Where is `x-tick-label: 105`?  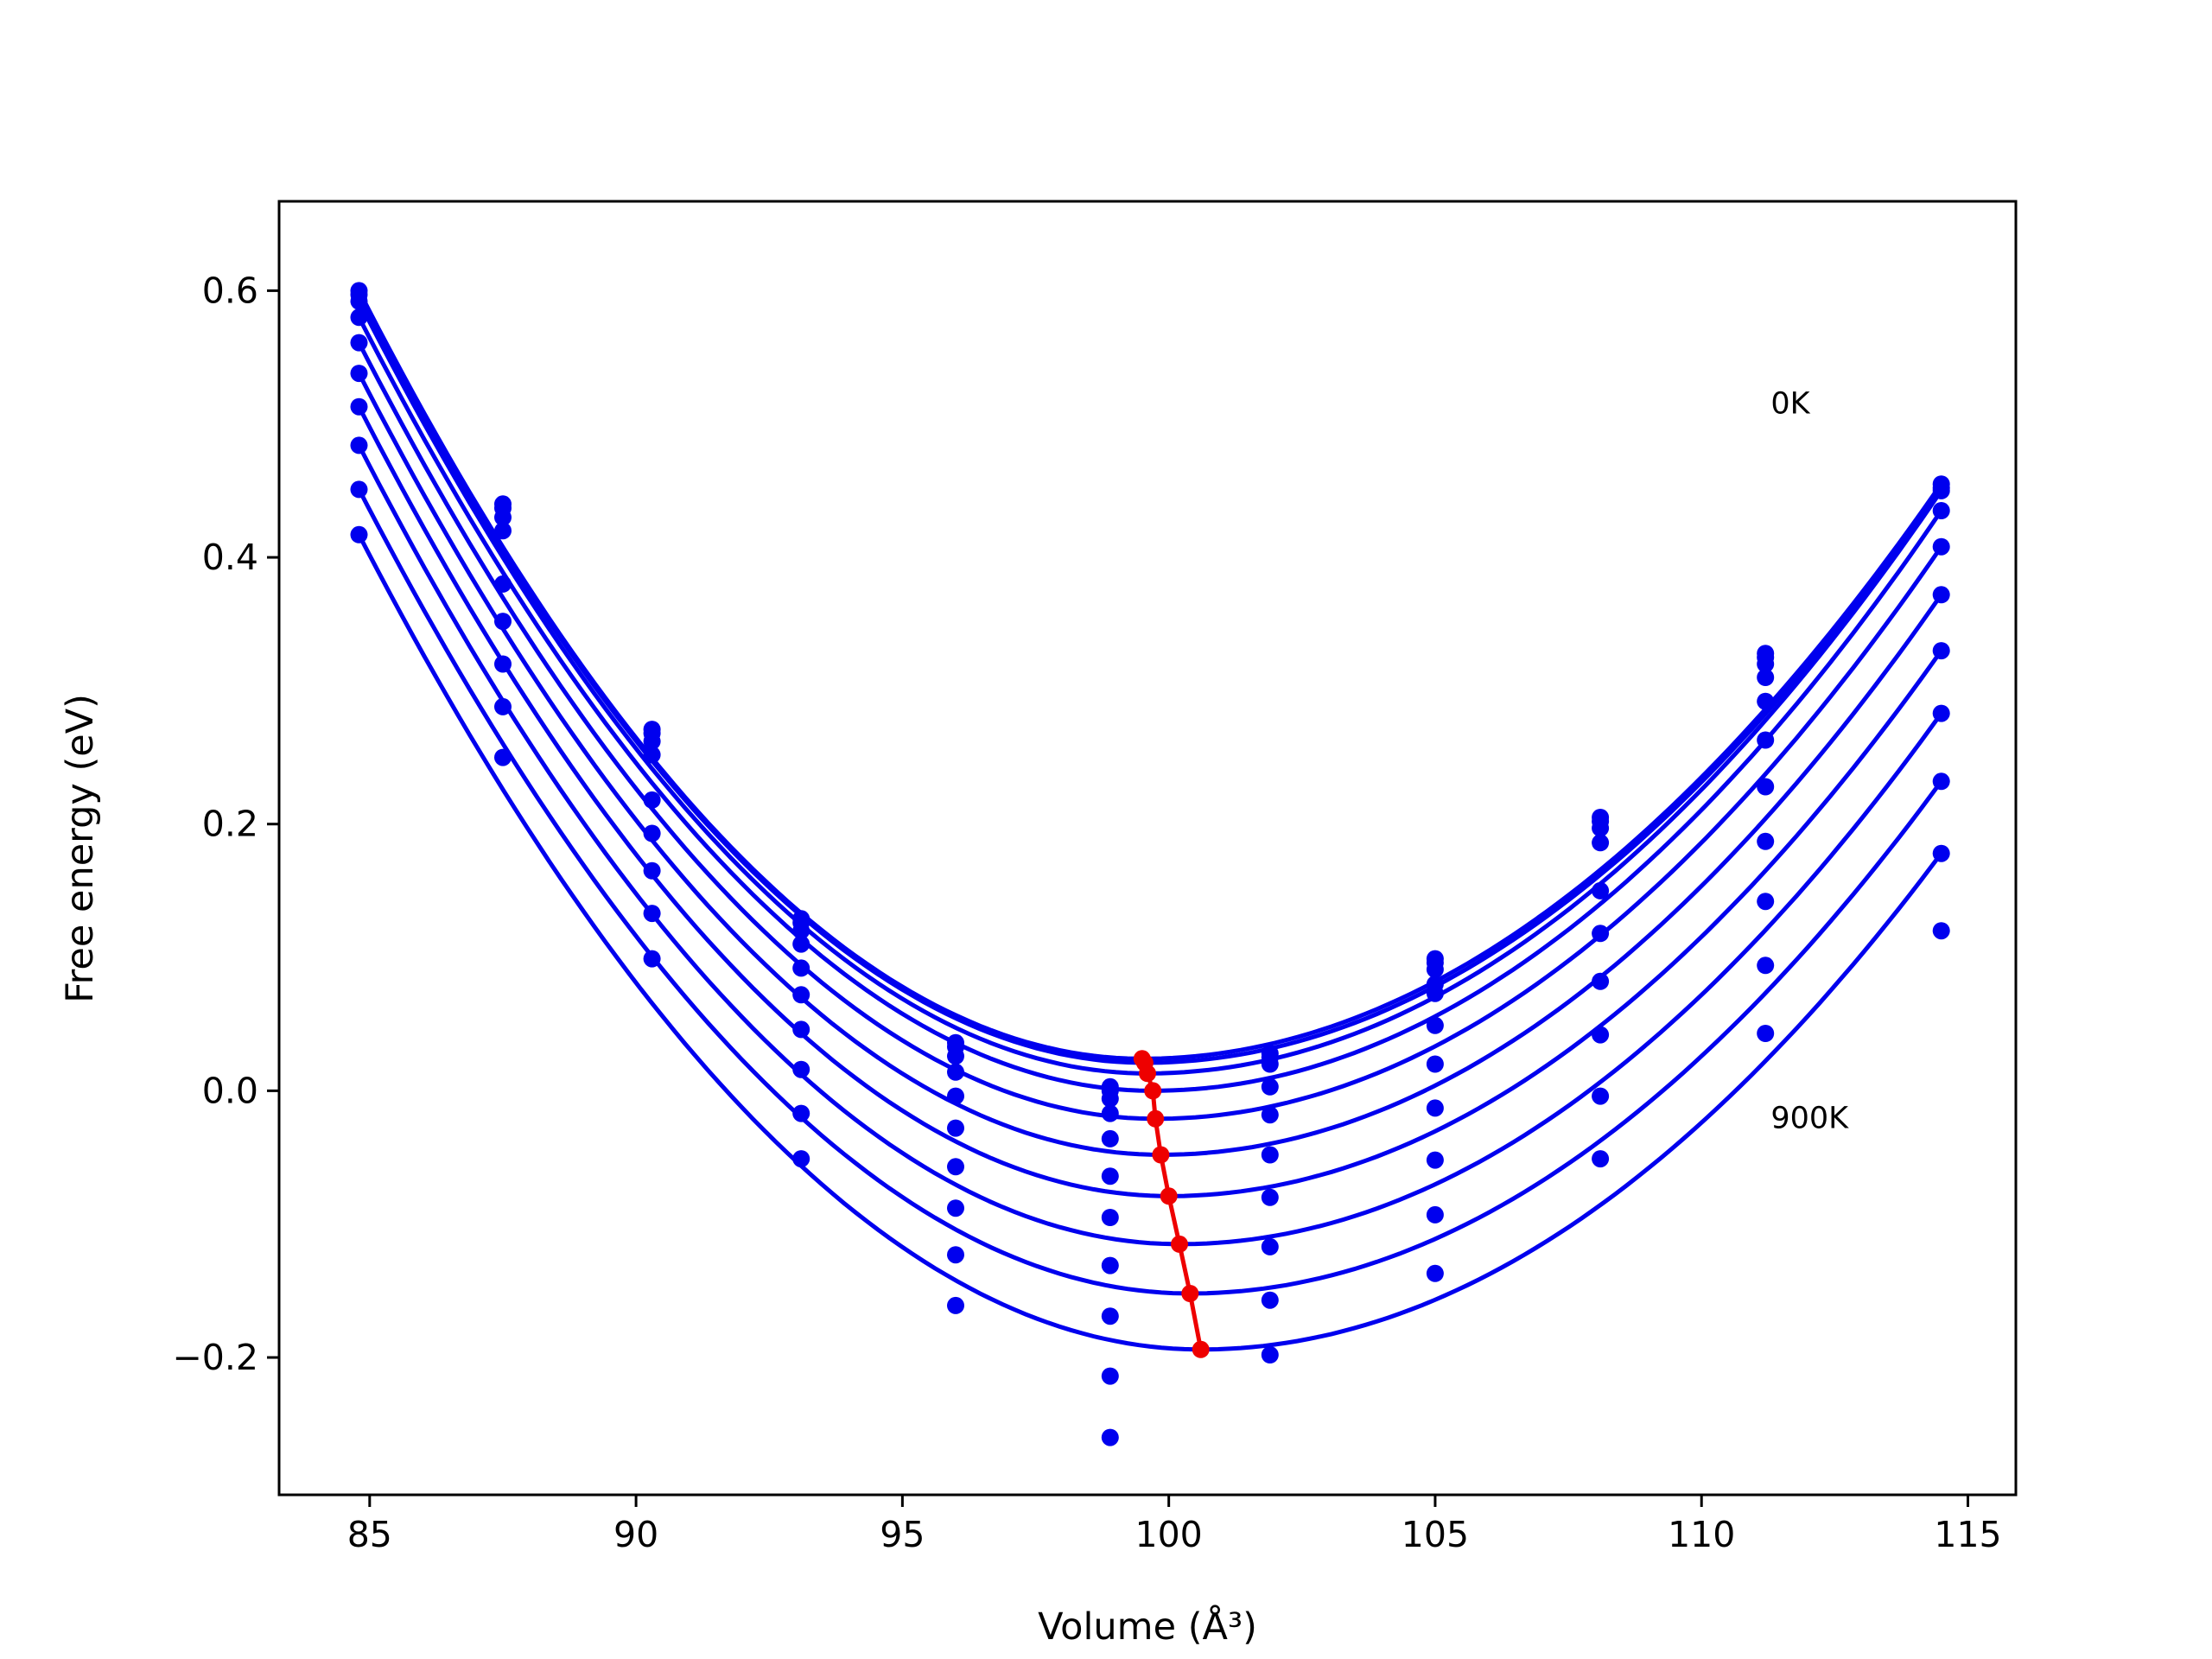
x-tick-label: 105 is located at coordinates (1435, 1534).